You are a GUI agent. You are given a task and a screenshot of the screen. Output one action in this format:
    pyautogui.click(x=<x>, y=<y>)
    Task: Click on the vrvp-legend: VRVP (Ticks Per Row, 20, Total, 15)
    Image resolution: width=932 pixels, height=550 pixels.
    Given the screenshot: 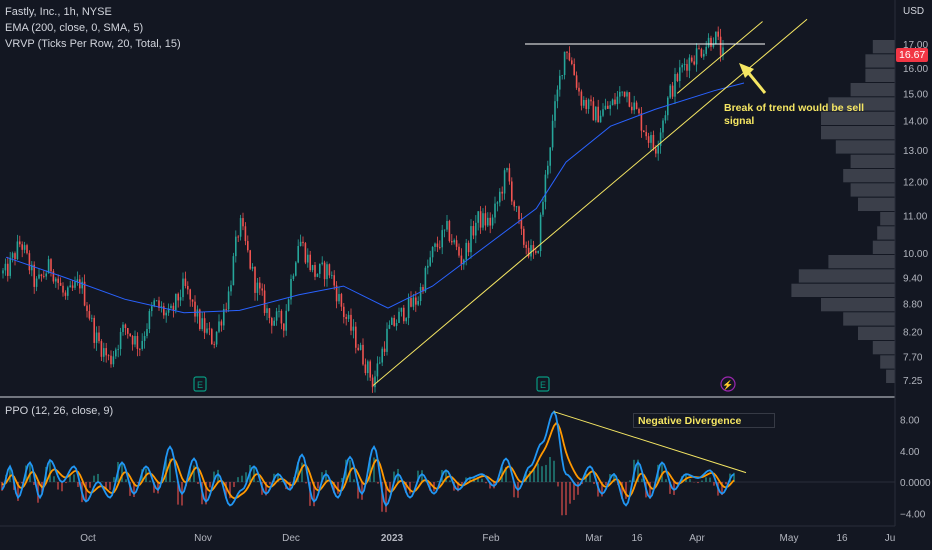 What is the action you would take?
    pyautogui.click(x=93, y=44)
    